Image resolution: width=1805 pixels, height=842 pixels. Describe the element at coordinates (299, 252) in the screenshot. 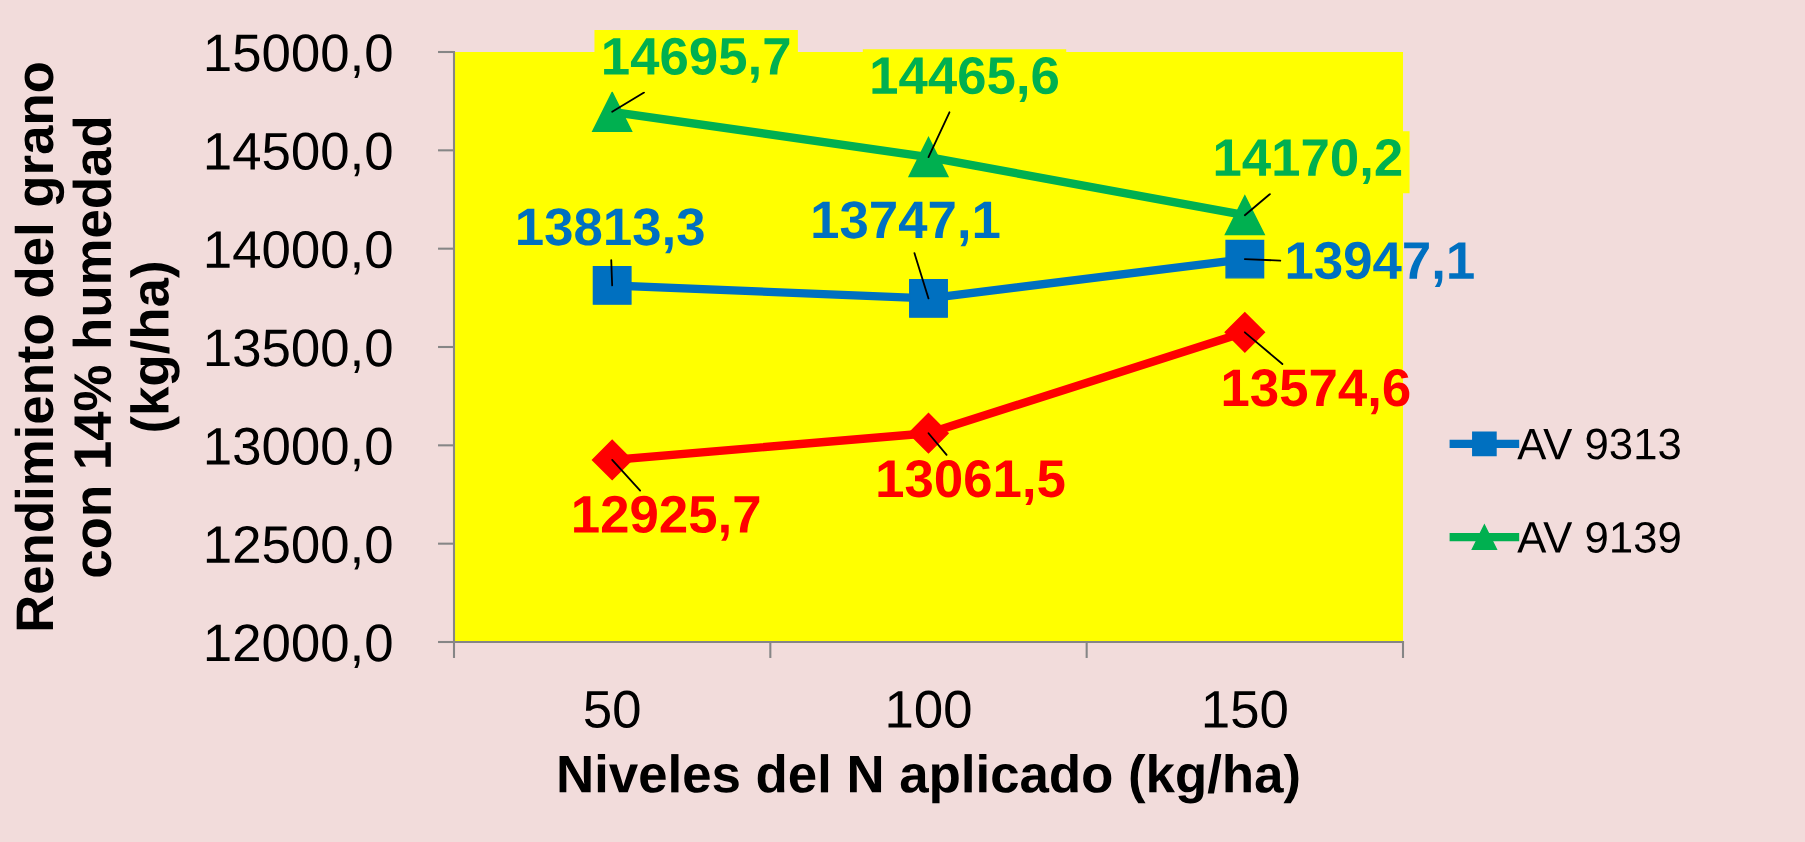

I see `y-tick-label: 14000,0` at that location.